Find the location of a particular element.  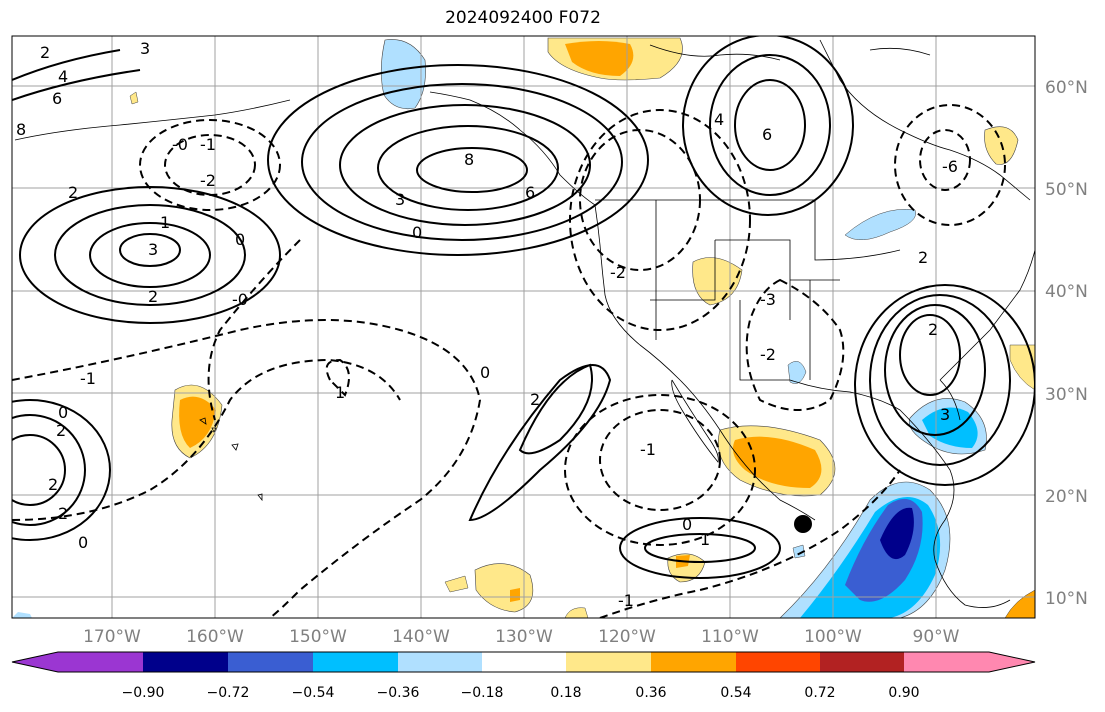

lat-label: 30°N is located at coordinates (1066, 395).